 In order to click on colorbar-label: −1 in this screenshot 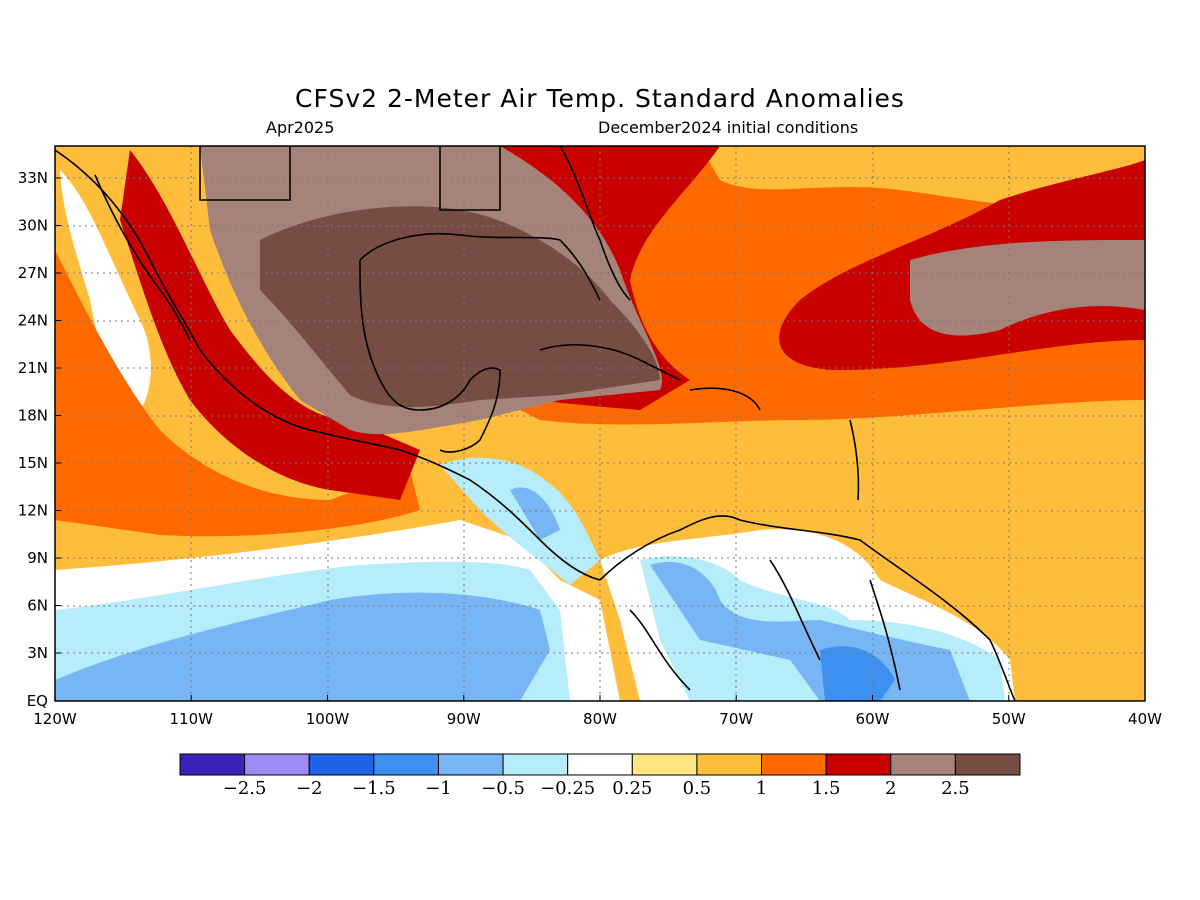, I will do `click(438, 788)`.